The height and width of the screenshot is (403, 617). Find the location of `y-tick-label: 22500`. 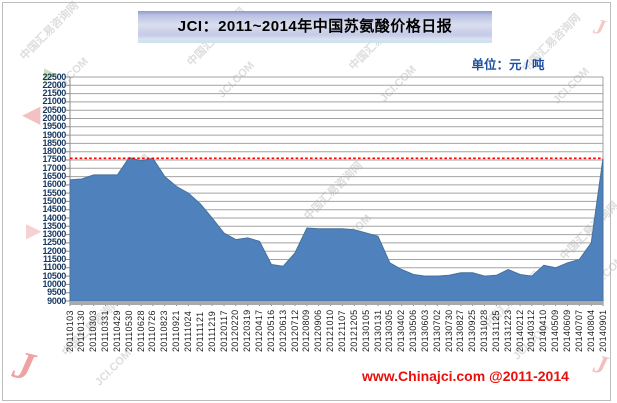

y-tick-label: 22500 is located at coordinates (54, 76).